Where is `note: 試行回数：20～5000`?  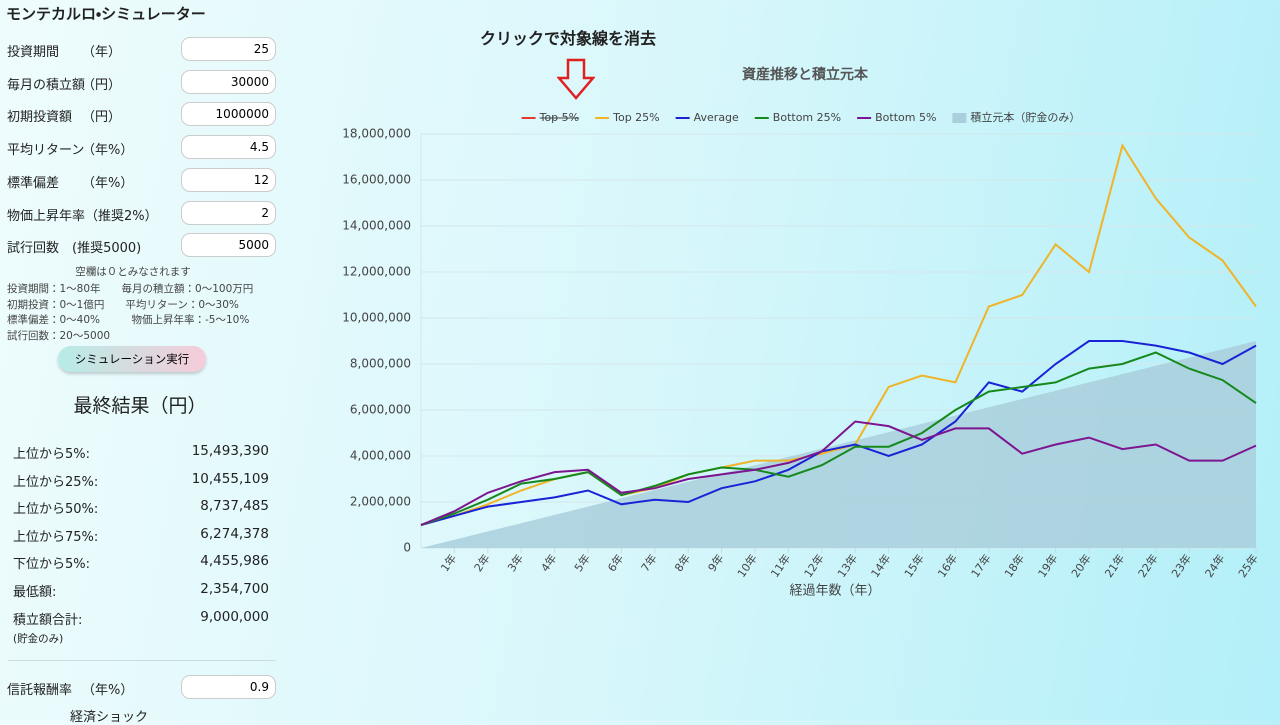
note: 試行回数：20～5000 is located at coordinates (59, 336).